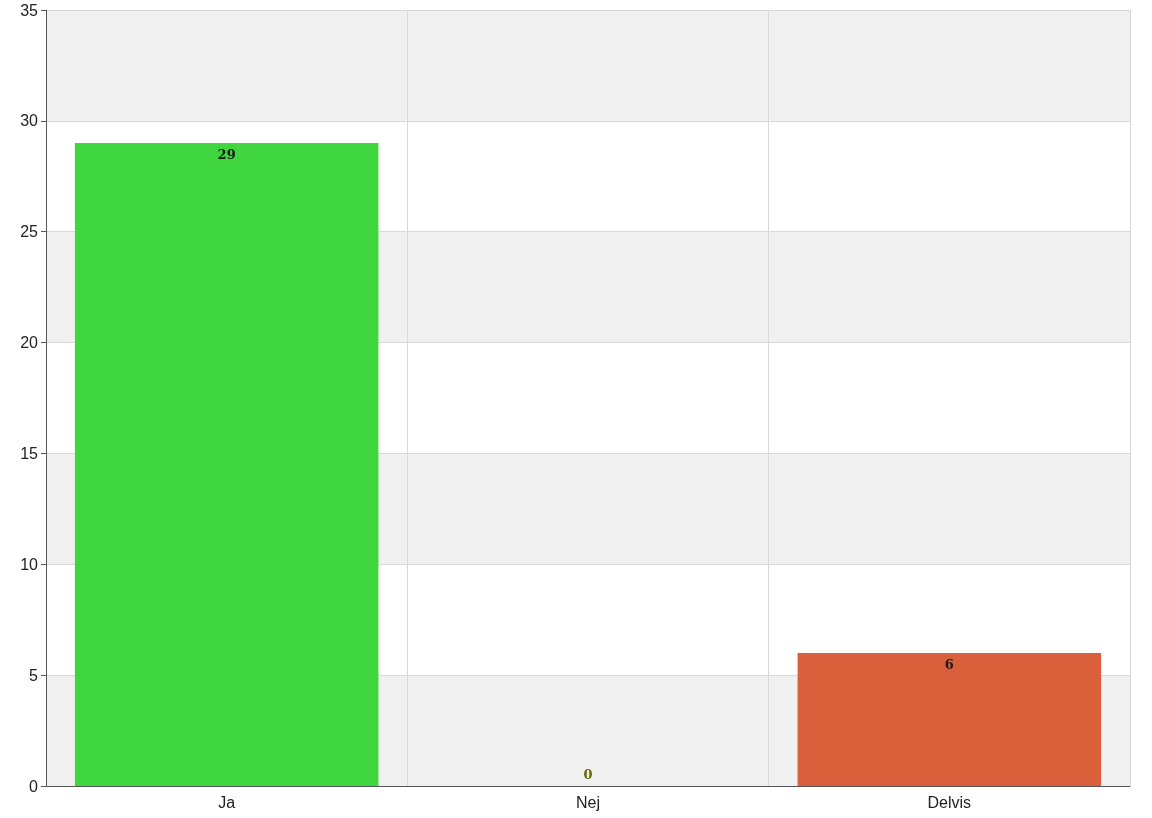 The height and width of the screenshot is (818, 1152). Describe the element at coordinates (29, 232) in the screenshot. I see `y-tick-label: 25` at that location.